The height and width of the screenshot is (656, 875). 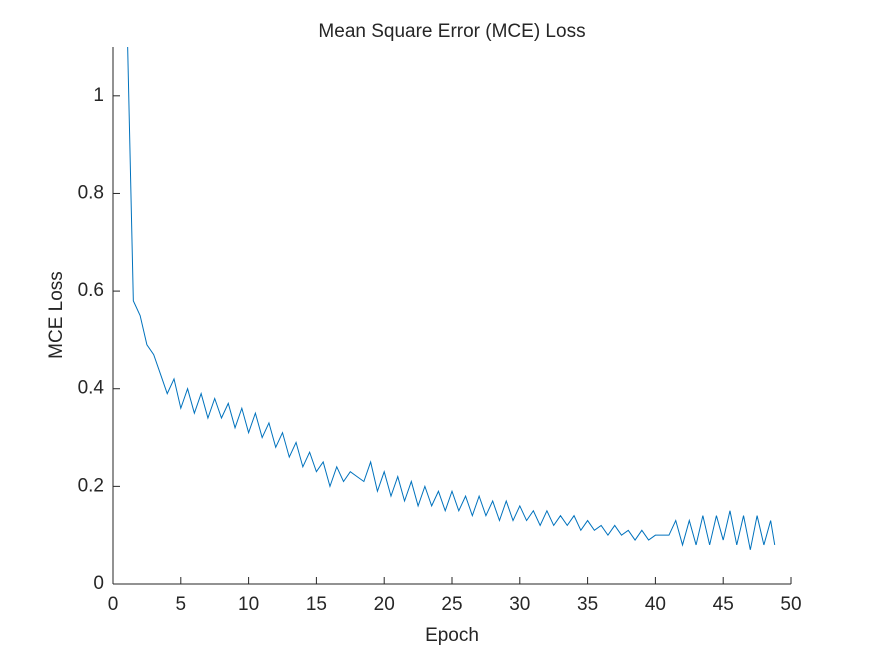 What do you see at coordinates (98, 583) in the screenshot?
I see `y-tick-label: 0` at bounding box center [98, 583].